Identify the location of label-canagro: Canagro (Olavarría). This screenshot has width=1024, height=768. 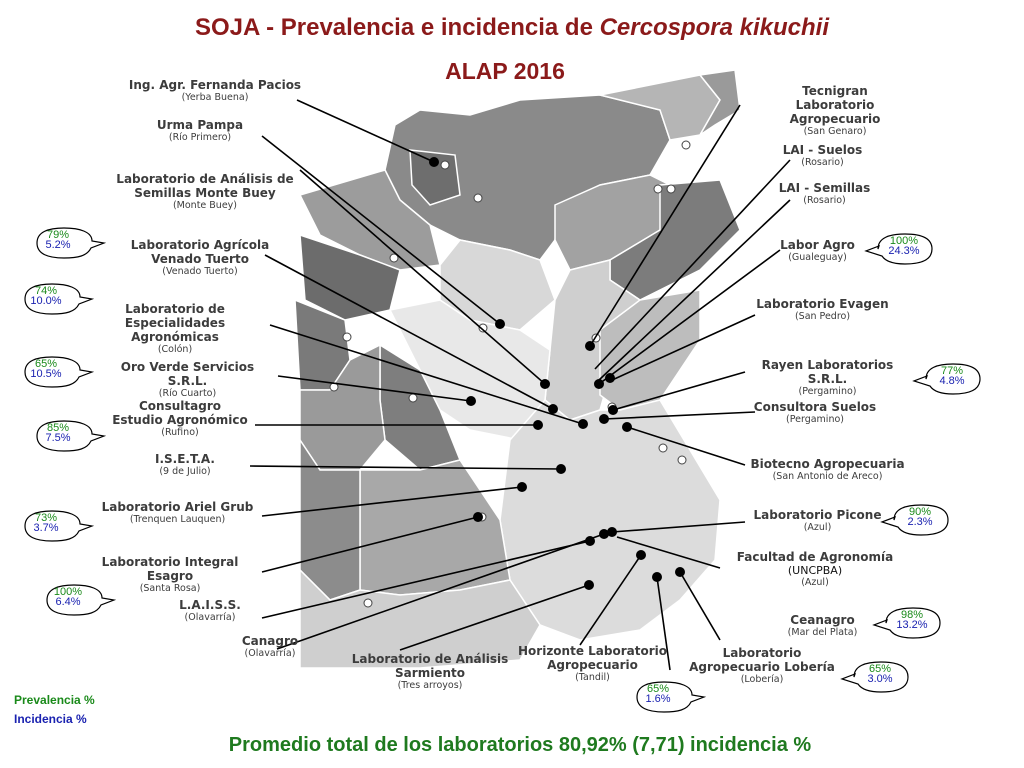
(270, 646).